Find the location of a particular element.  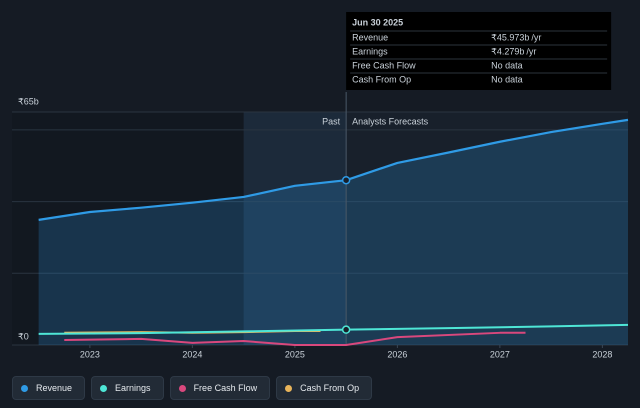

tooltip-row-label: Cash From Op is located at coordinates (381, 79).